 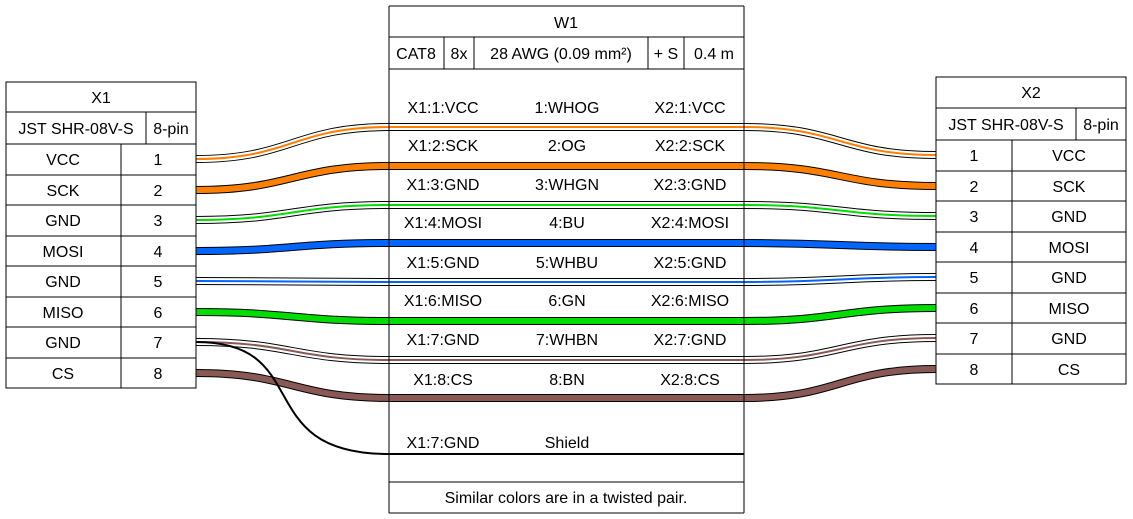 I want to click on wire-label-right: X2:7:GND, so click(x=690, y=340).